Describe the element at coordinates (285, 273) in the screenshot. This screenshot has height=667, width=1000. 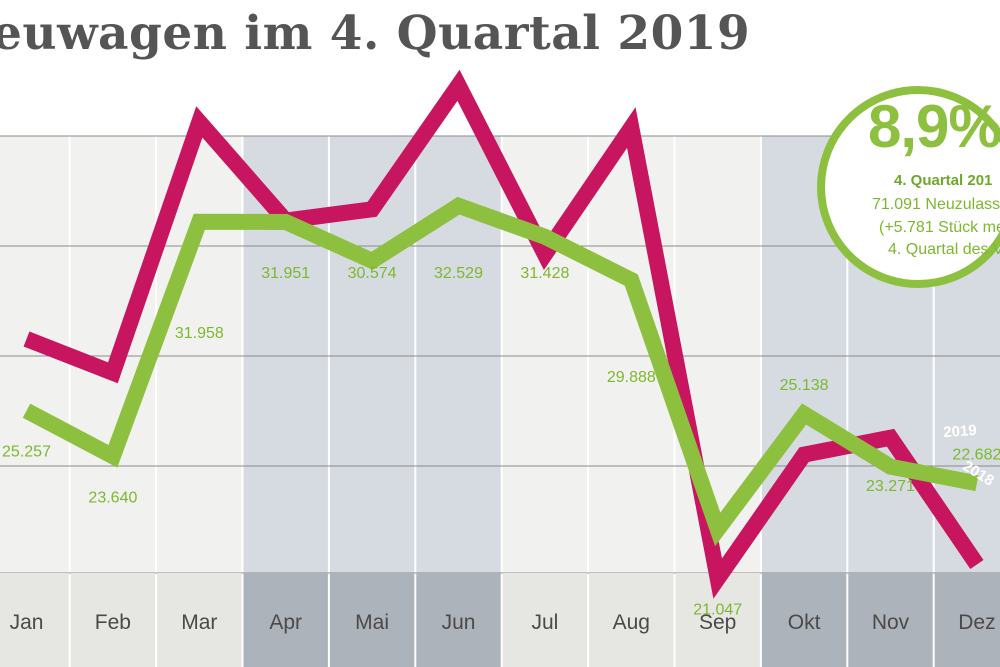
I see `data-label-apr: 31.951` at that location.